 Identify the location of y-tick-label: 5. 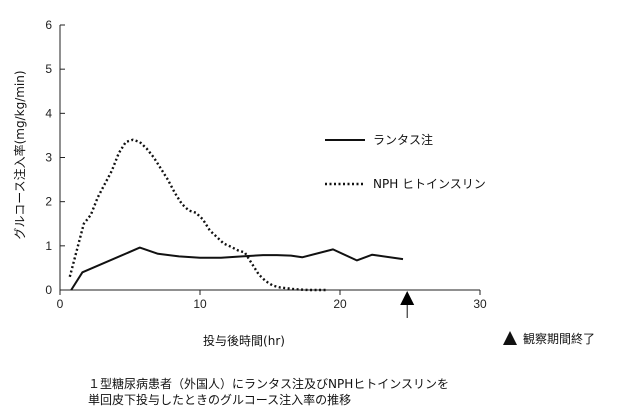
(48, 69).